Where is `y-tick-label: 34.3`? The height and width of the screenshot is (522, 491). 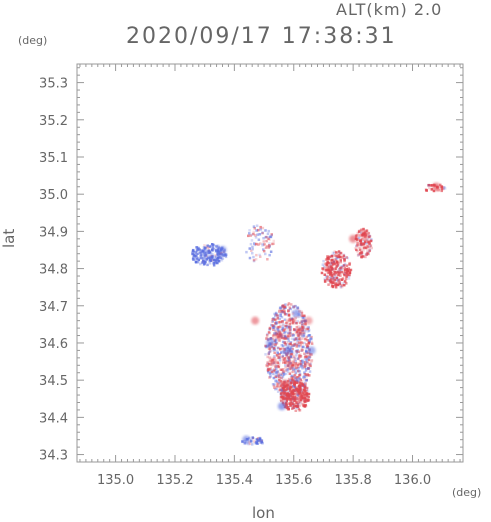
y-tick-label: 34.3 is located at coordinates (53, 456).